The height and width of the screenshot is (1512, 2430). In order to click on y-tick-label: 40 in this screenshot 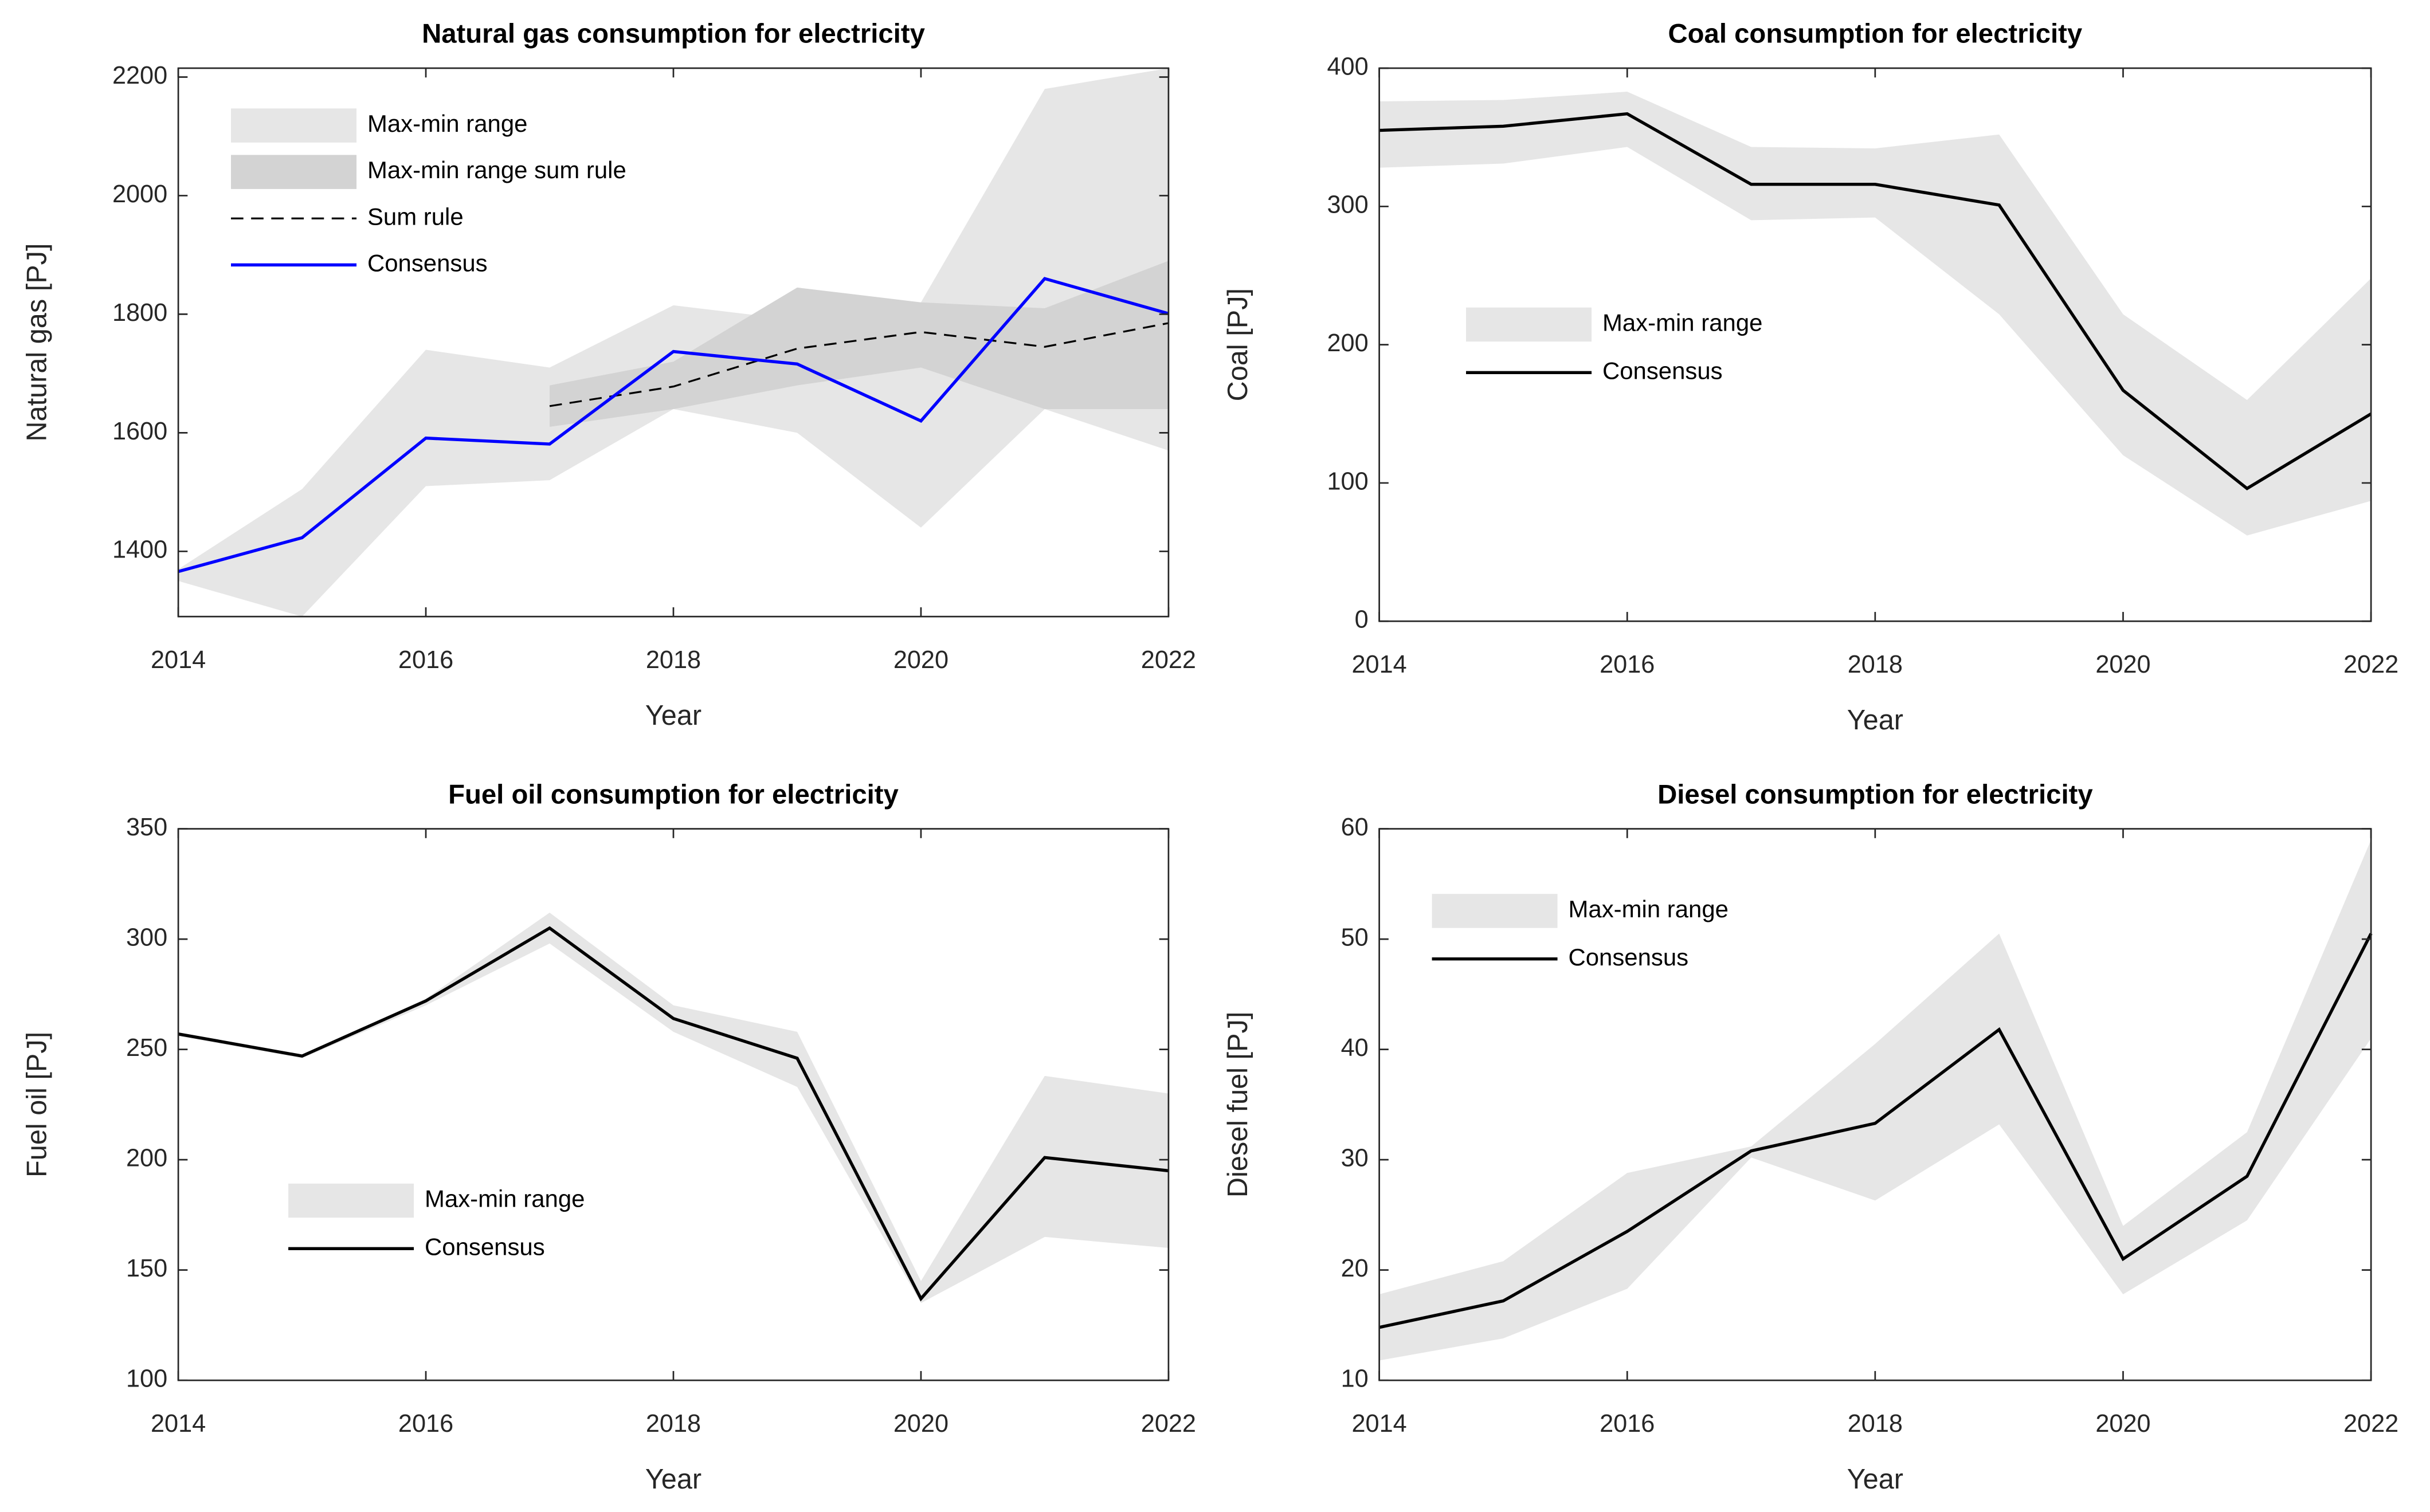, I will do `click(1355, 1048)`.